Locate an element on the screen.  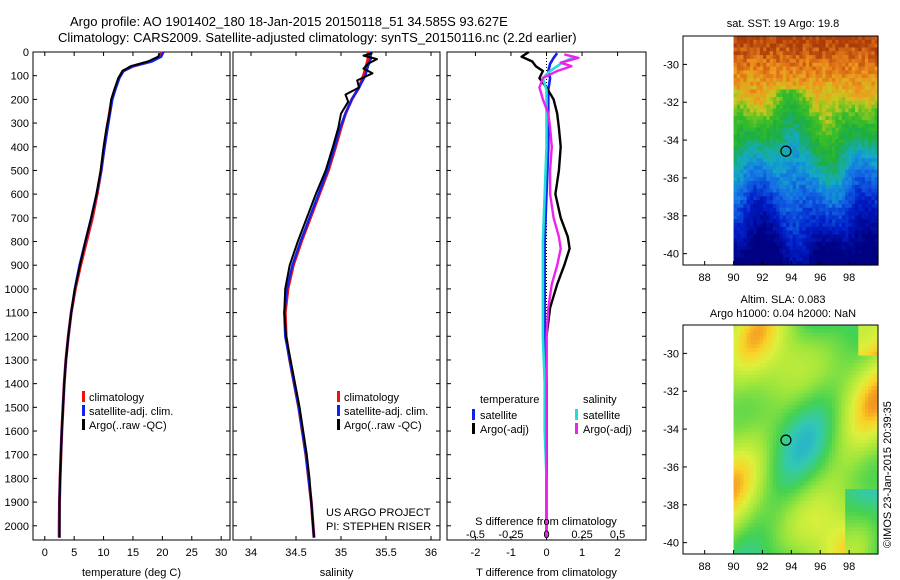
legend-swatch is located at coordinates (83, 396).